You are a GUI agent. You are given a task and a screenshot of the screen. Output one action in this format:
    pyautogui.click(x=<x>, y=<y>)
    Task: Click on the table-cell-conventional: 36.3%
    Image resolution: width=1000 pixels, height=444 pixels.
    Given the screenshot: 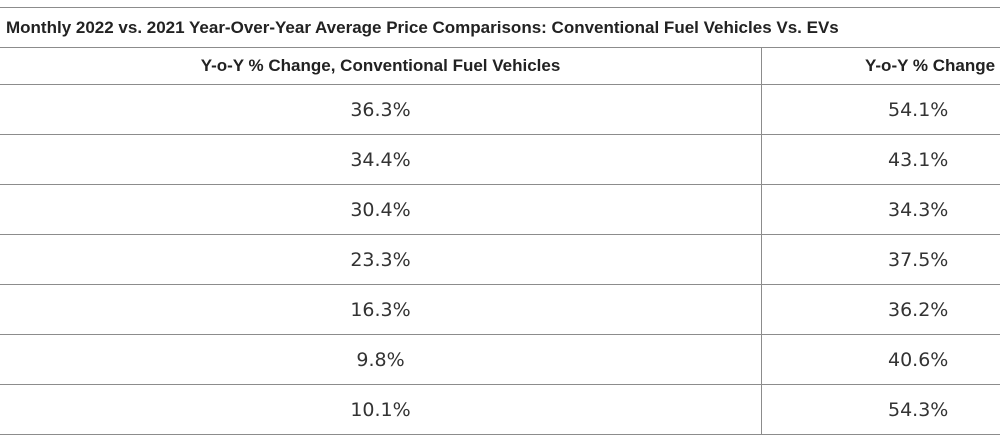 What is the action you would take?
    pyautogui.click(x=381, y=110)
    